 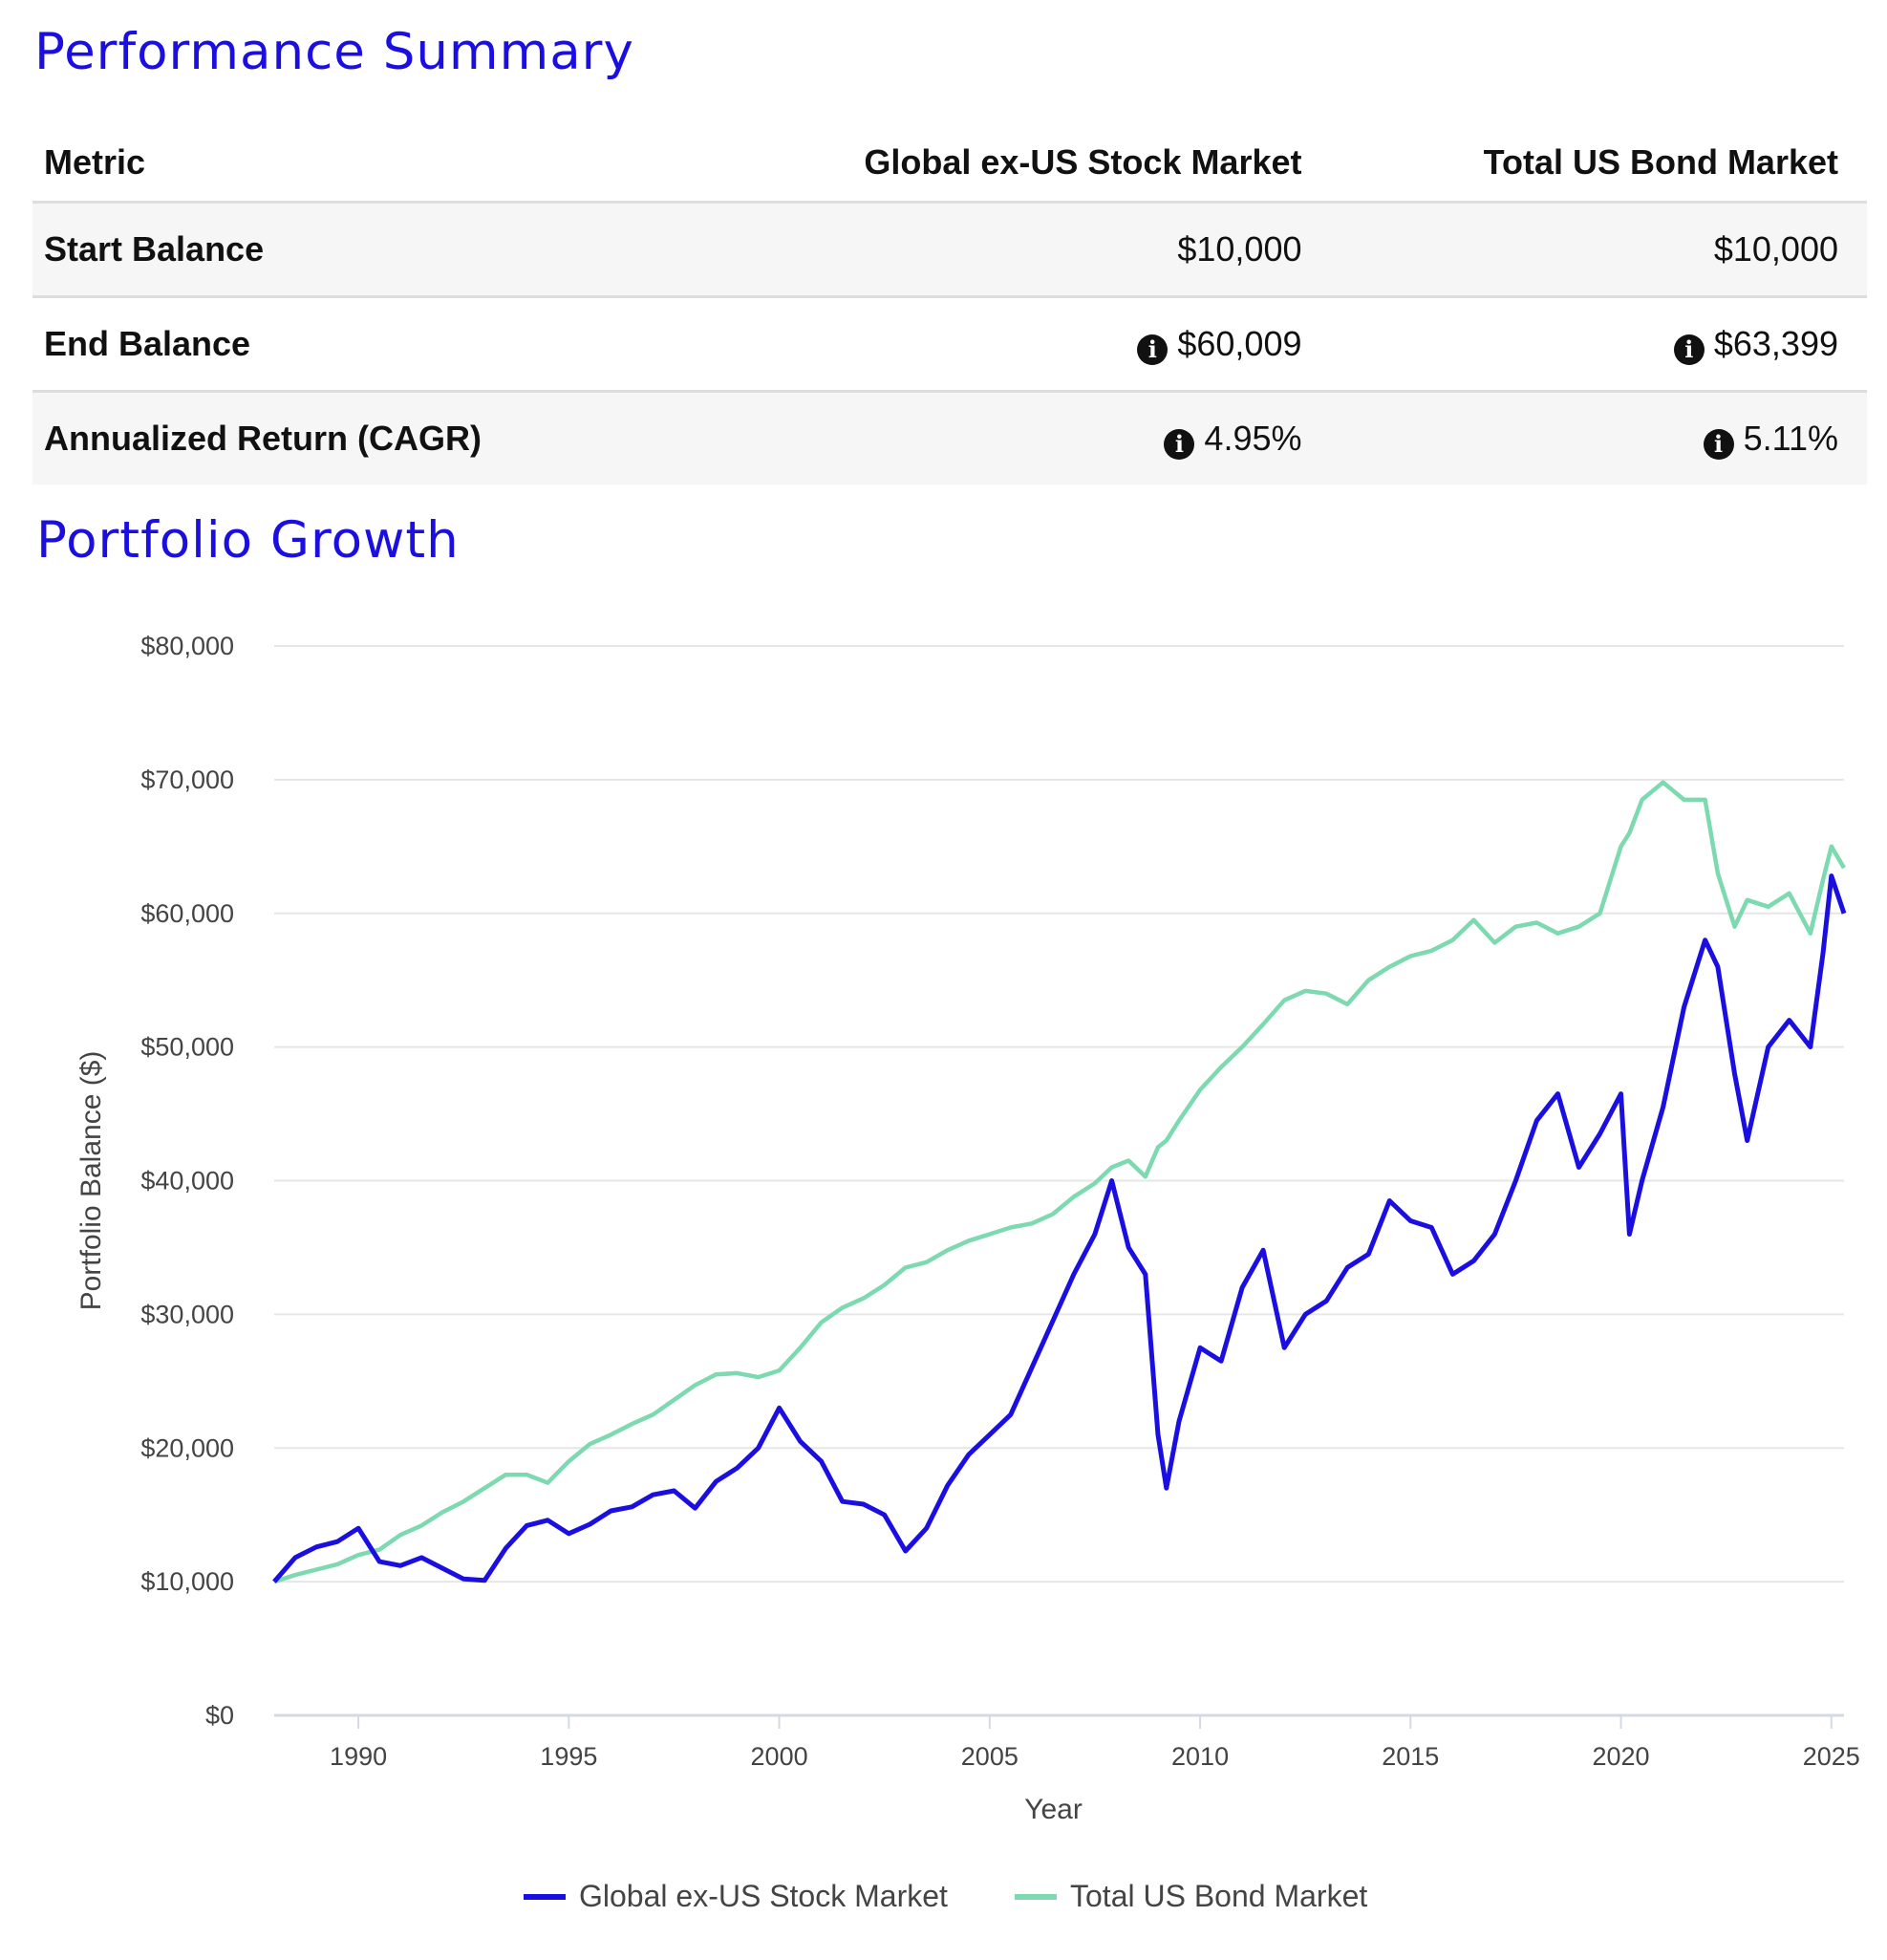 I want to click on x-tick-label: 2010, so click(x=1200, y=1757).